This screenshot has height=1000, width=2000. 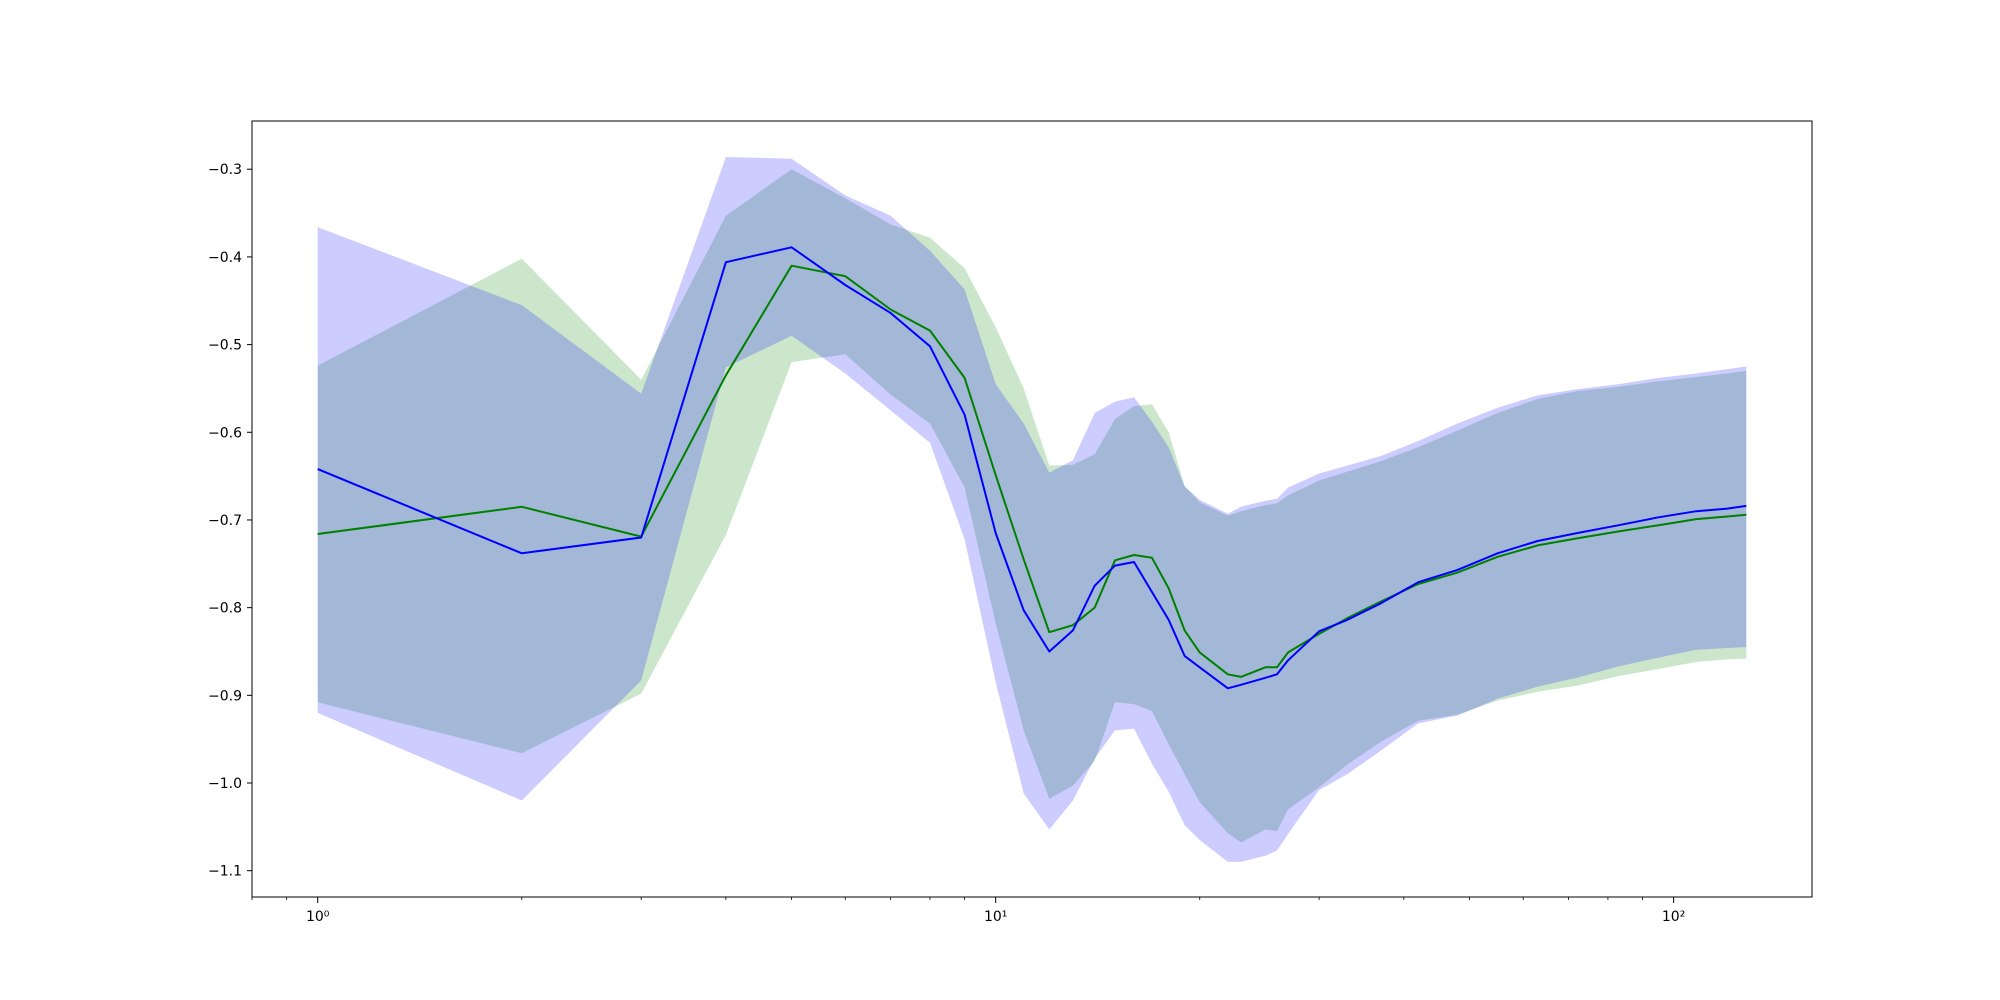 What do you see at coordinates (968, 911) in the screenshot?
I see `x-axis: 10⁰ 10¹ 10²` at bounding box center [968, 911].